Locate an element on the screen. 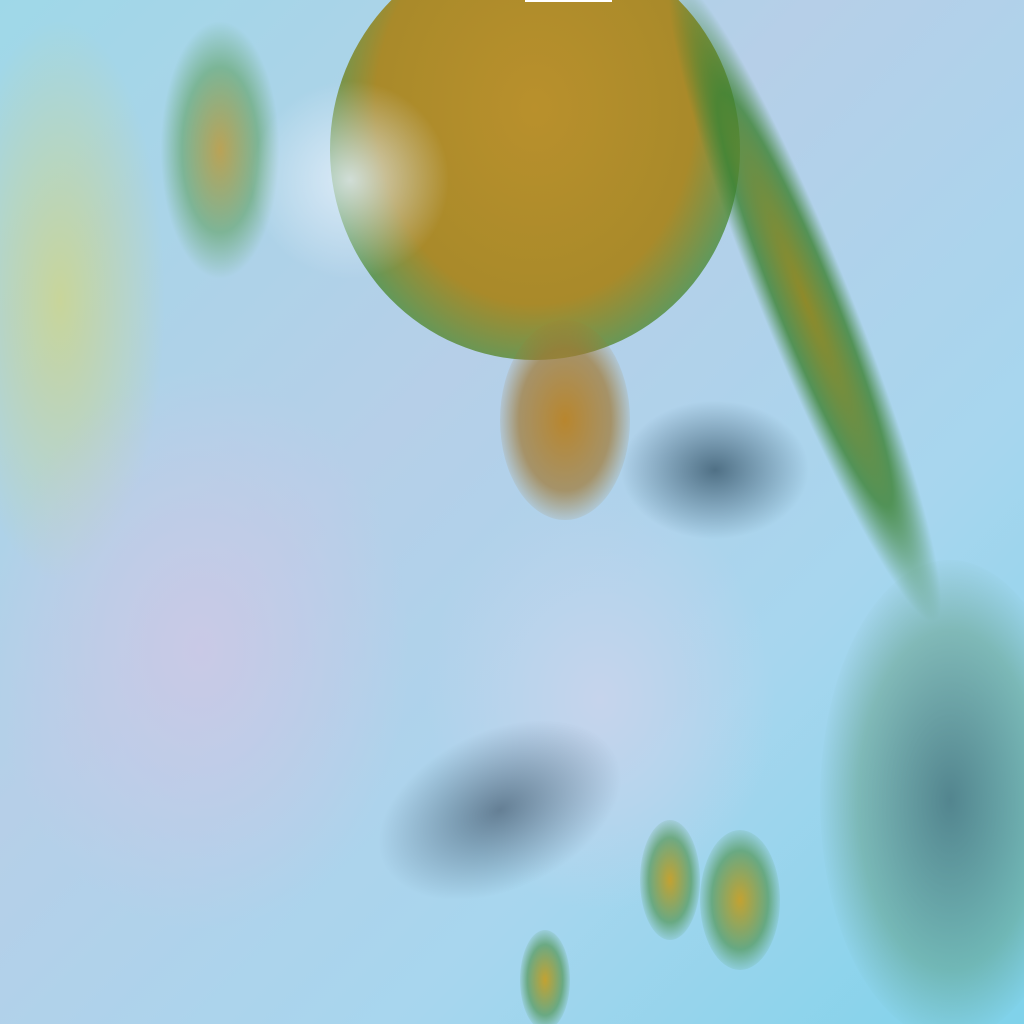 This screenshot has height=1024, width=1024. white-cloud is located at coordinates (350, 180).